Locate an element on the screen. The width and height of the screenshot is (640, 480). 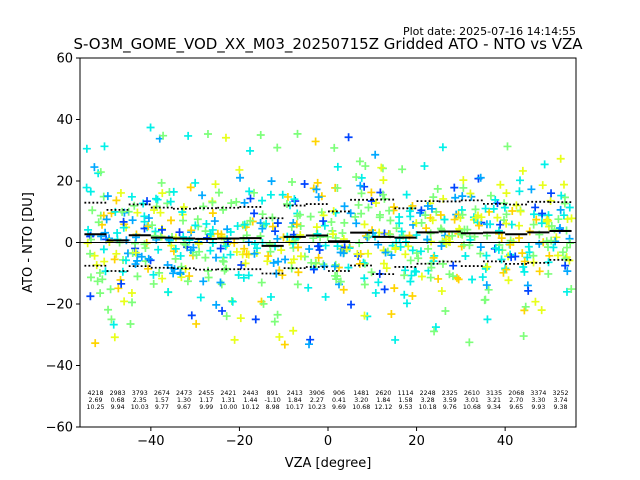
bin-count-label: 2421 is located at coordinates (228, 393).